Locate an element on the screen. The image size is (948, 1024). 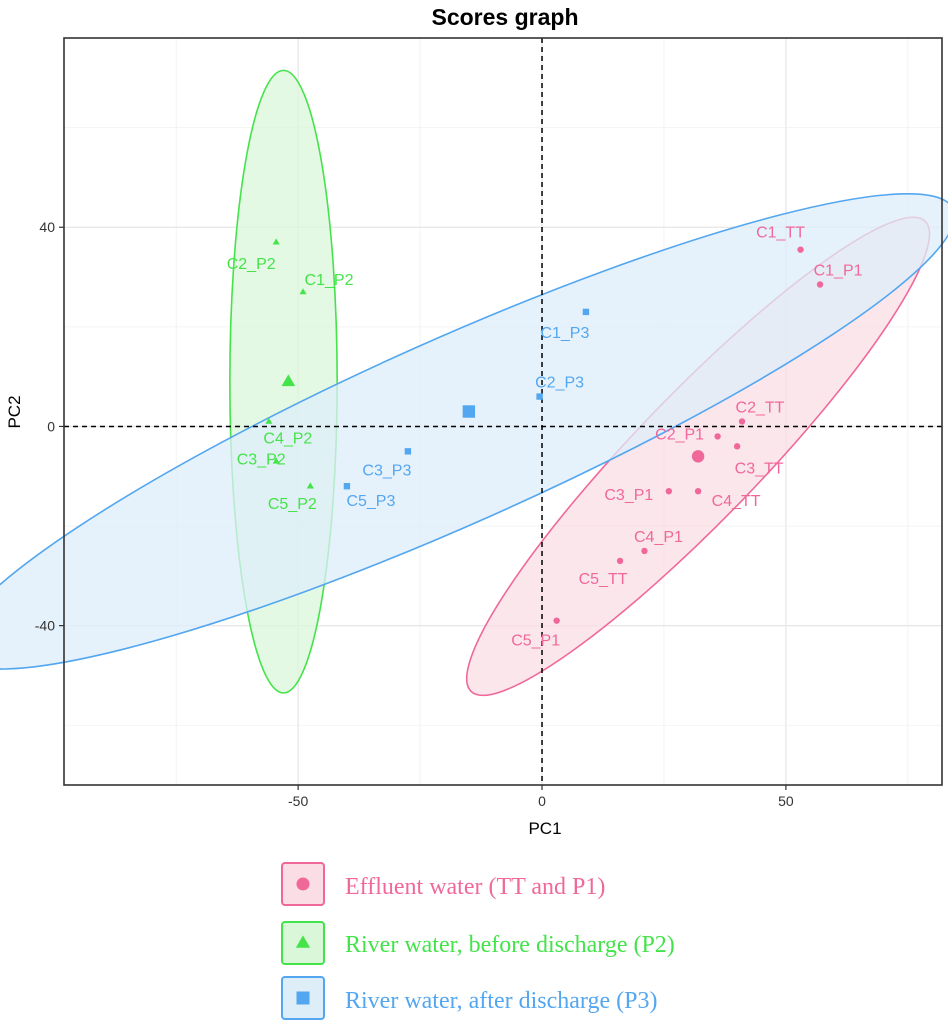
label-c5-p3: C5_P3 is located at coordinates (370, 501).